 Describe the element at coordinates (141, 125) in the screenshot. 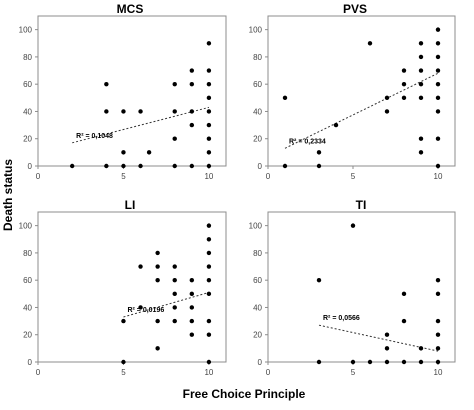

I see `trendline-mcs` at that location.